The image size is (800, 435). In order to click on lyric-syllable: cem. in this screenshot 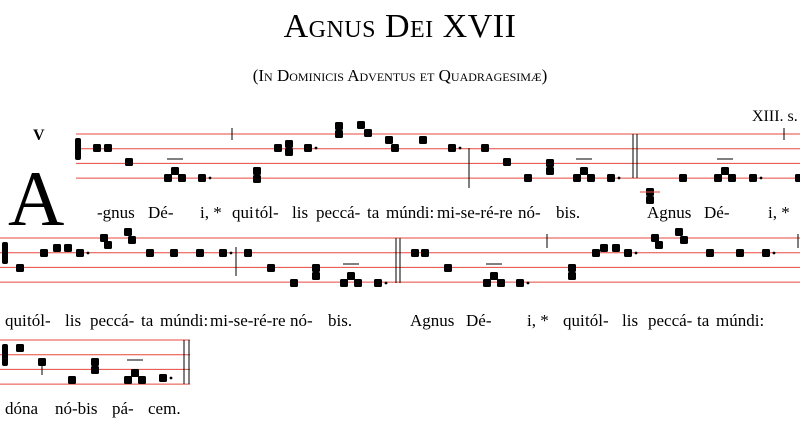, I will do `click(164, 408)`.